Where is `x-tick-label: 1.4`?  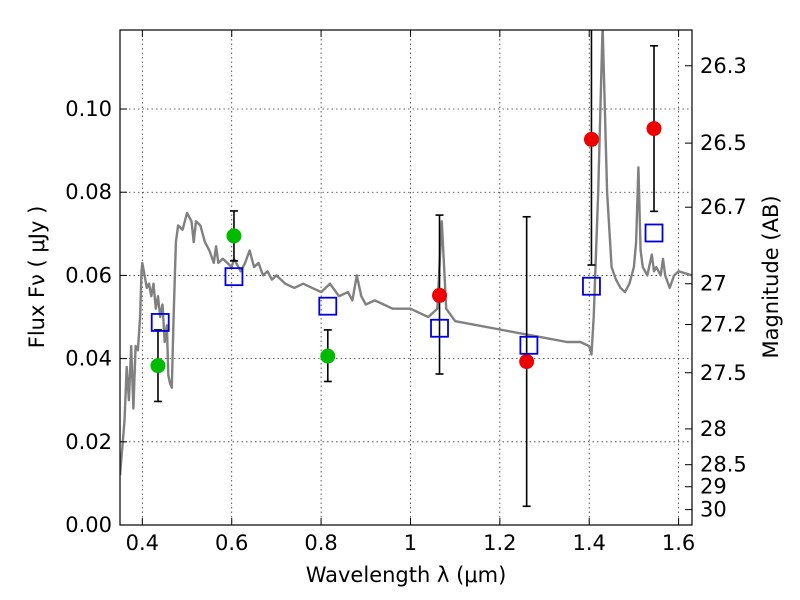 x-tick-label: 1.4 is located at coordinates (589, 543).